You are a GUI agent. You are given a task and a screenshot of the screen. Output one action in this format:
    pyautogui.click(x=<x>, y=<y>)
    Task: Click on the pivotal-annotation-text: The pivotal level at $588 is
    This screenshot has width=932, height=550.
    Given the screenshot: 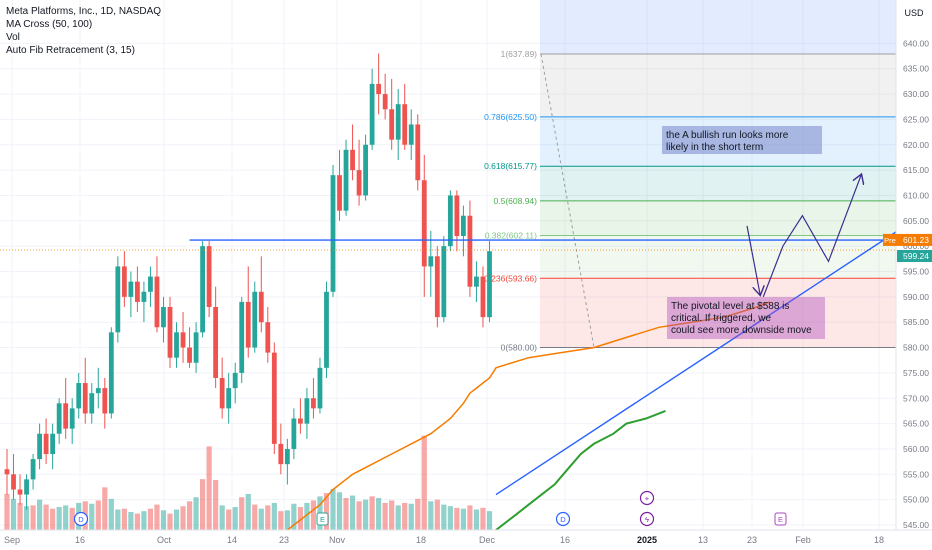 What is the action you would take?
    pyautogui.click(x=730, y=306)
    